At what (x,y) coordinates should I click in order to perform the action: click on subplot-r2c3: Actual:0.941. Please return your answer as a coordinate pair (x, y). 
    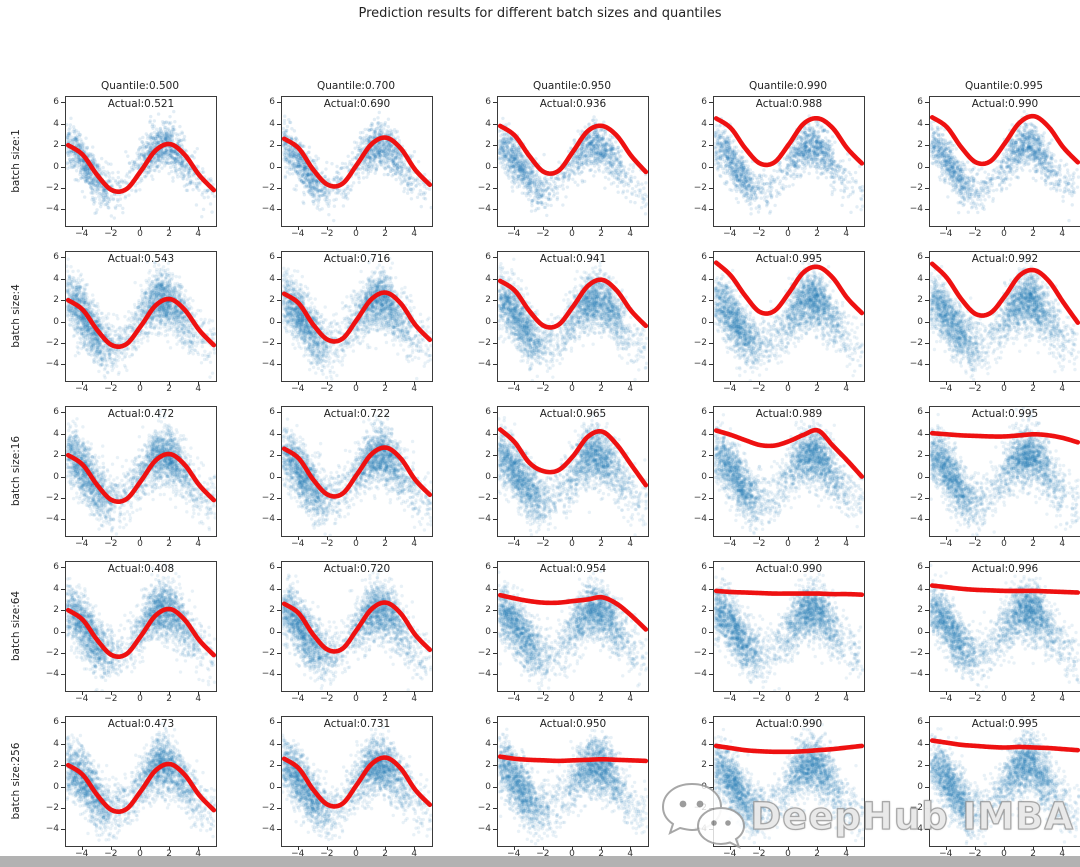
    Looking at the image, I should click on (573, 316).